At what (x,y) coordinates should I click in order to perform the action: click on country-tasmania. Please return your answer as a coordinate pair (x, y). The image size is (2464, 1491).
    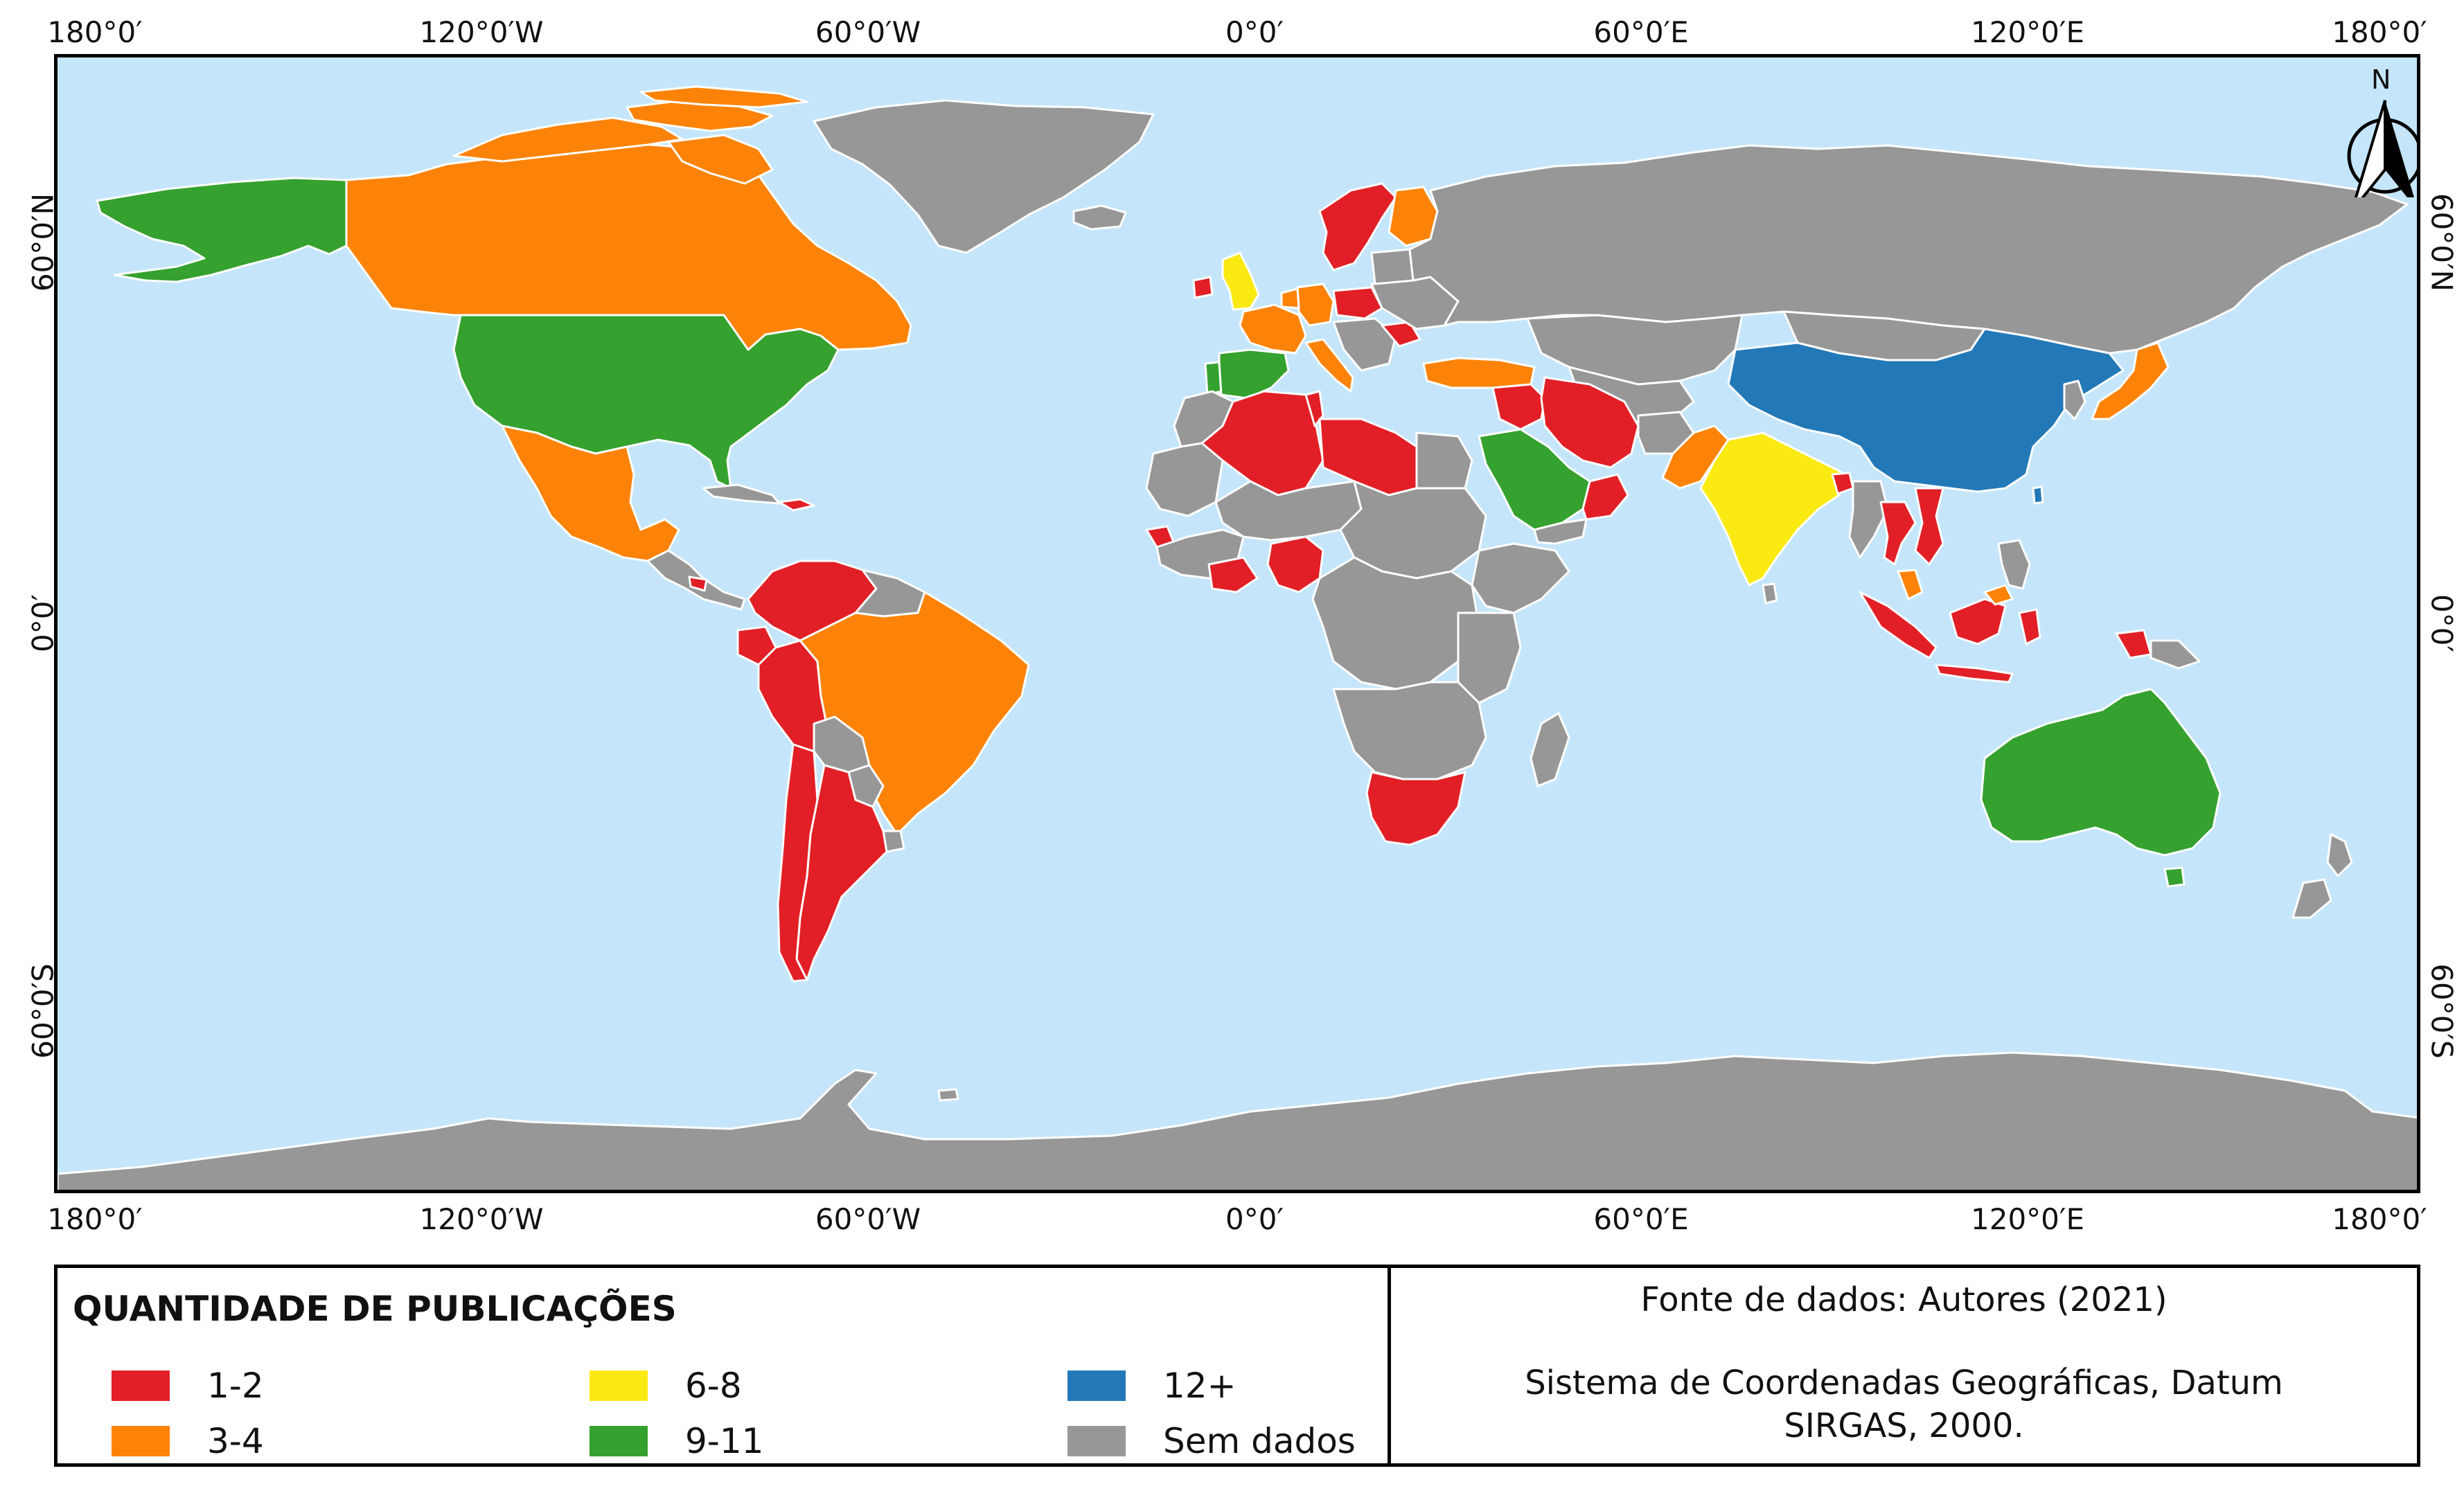
    Looking at the image, I should click on (2174, 877).